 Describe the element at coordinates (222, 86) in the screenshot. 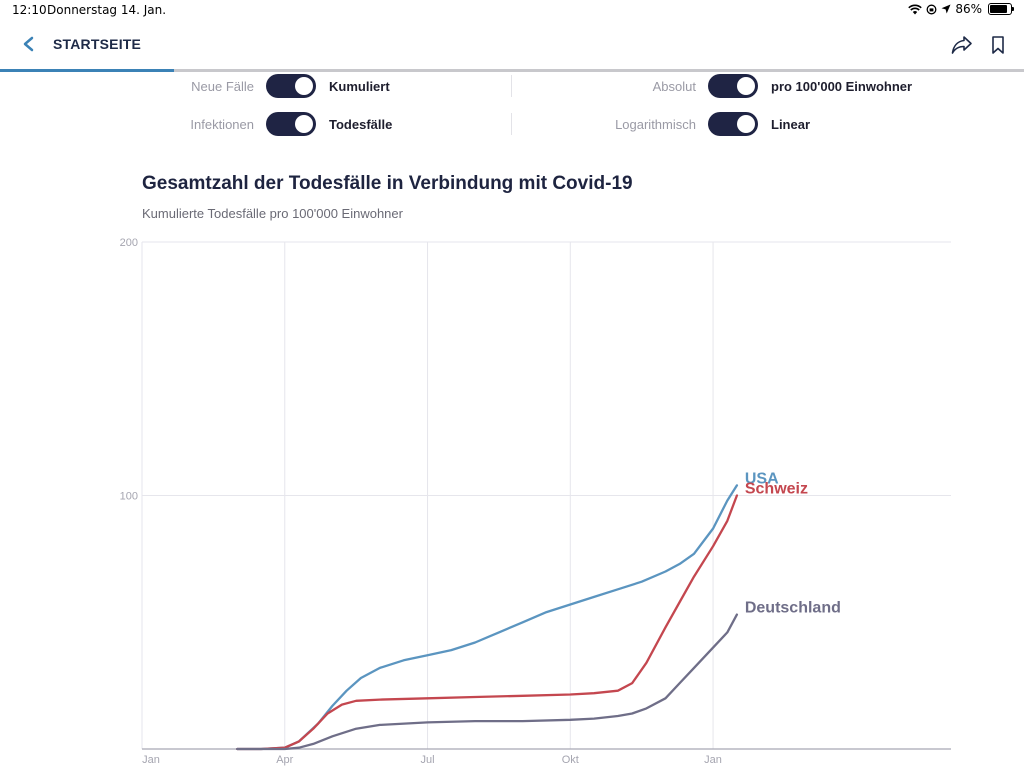

I see `toggle-option-off: Neue Fälle` at that location.